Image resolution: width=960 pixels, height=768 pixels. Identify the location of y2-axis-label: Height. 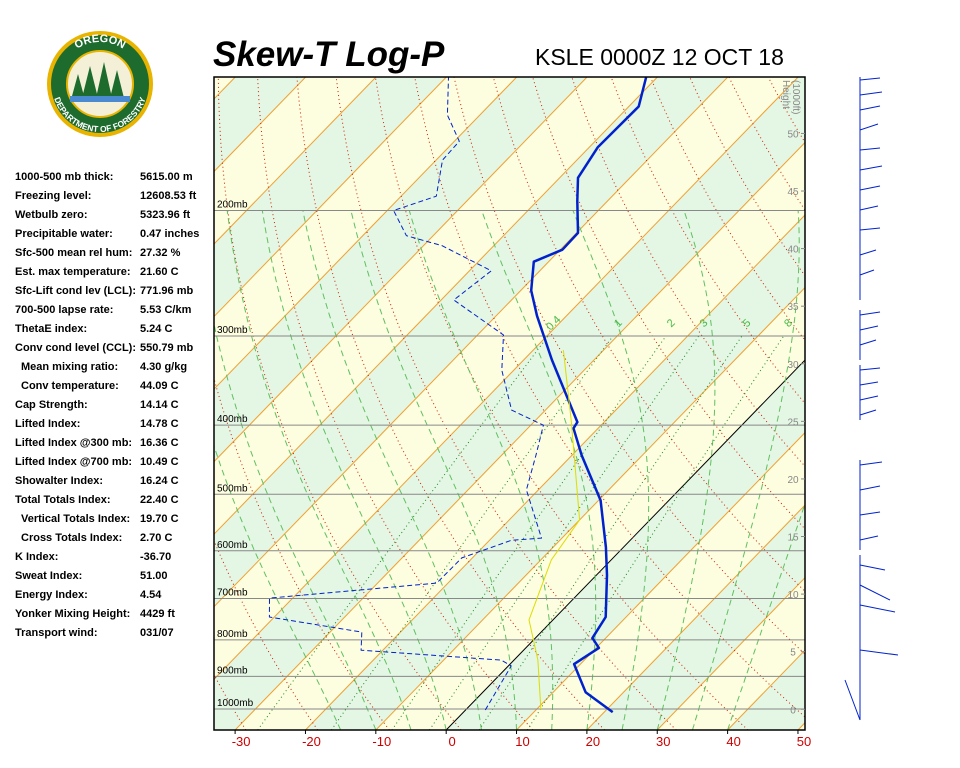
(785, 94).